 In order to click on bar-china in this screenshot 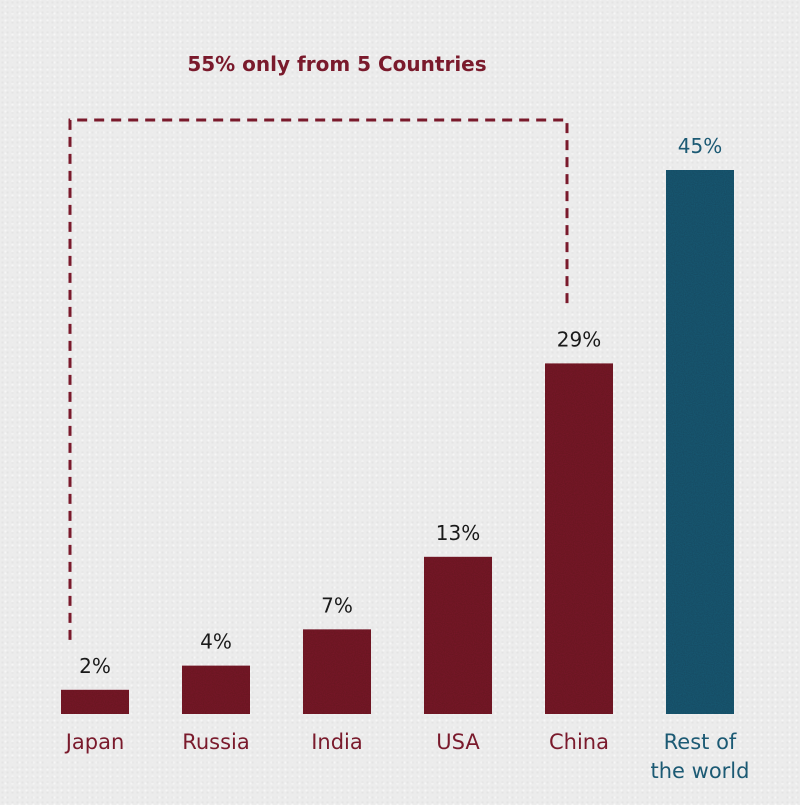, I will do `click(579, 538)`.